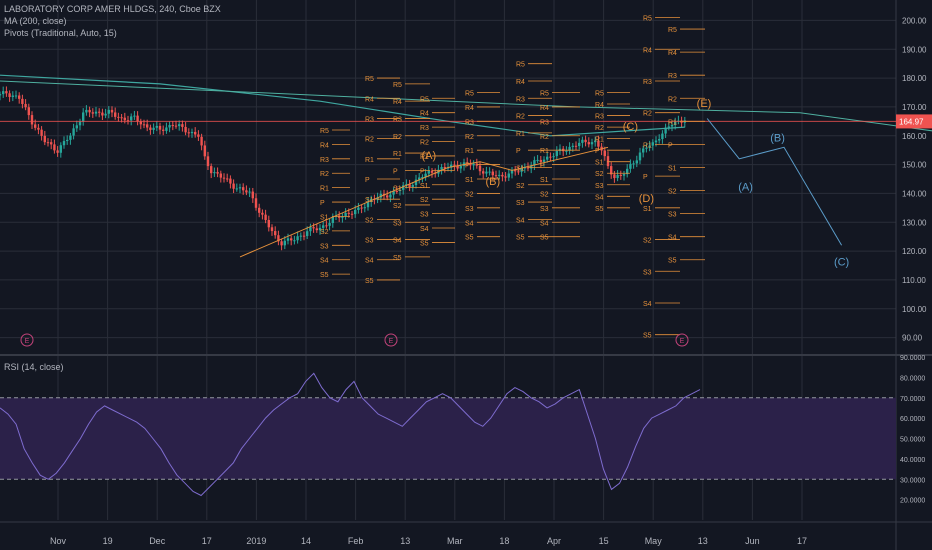 The image size is (932, 550). I want to click on ma-200-line, so click(342, 105).